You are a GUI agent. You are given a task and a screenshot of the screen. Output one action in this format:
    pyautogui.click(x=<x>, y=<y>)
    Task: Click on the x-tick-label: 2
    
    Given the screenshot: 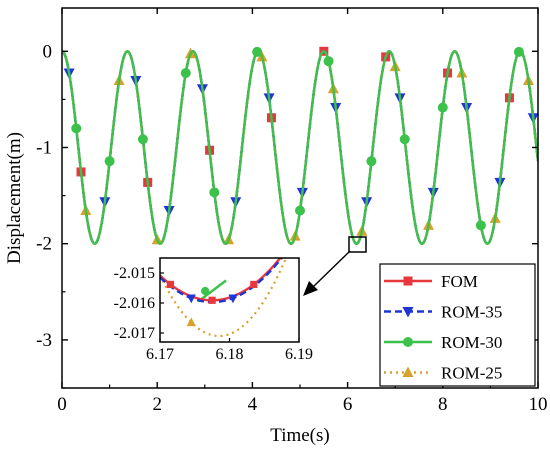 What is the action you would take?
    pyautogui.click(x=157, y=404)
    